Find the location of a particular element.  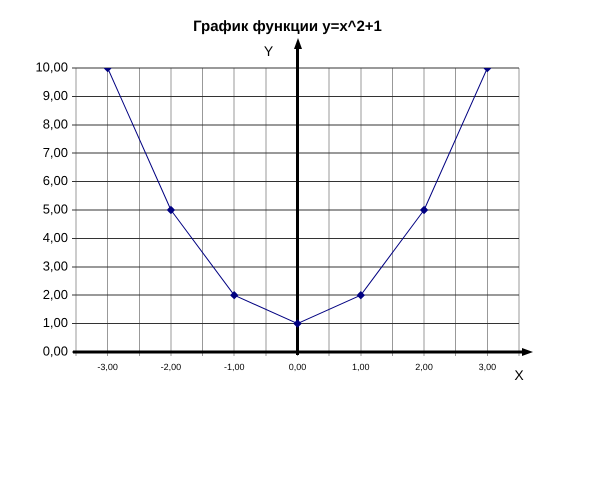

y-axis-title: Y is located at coordinates (269, 50).